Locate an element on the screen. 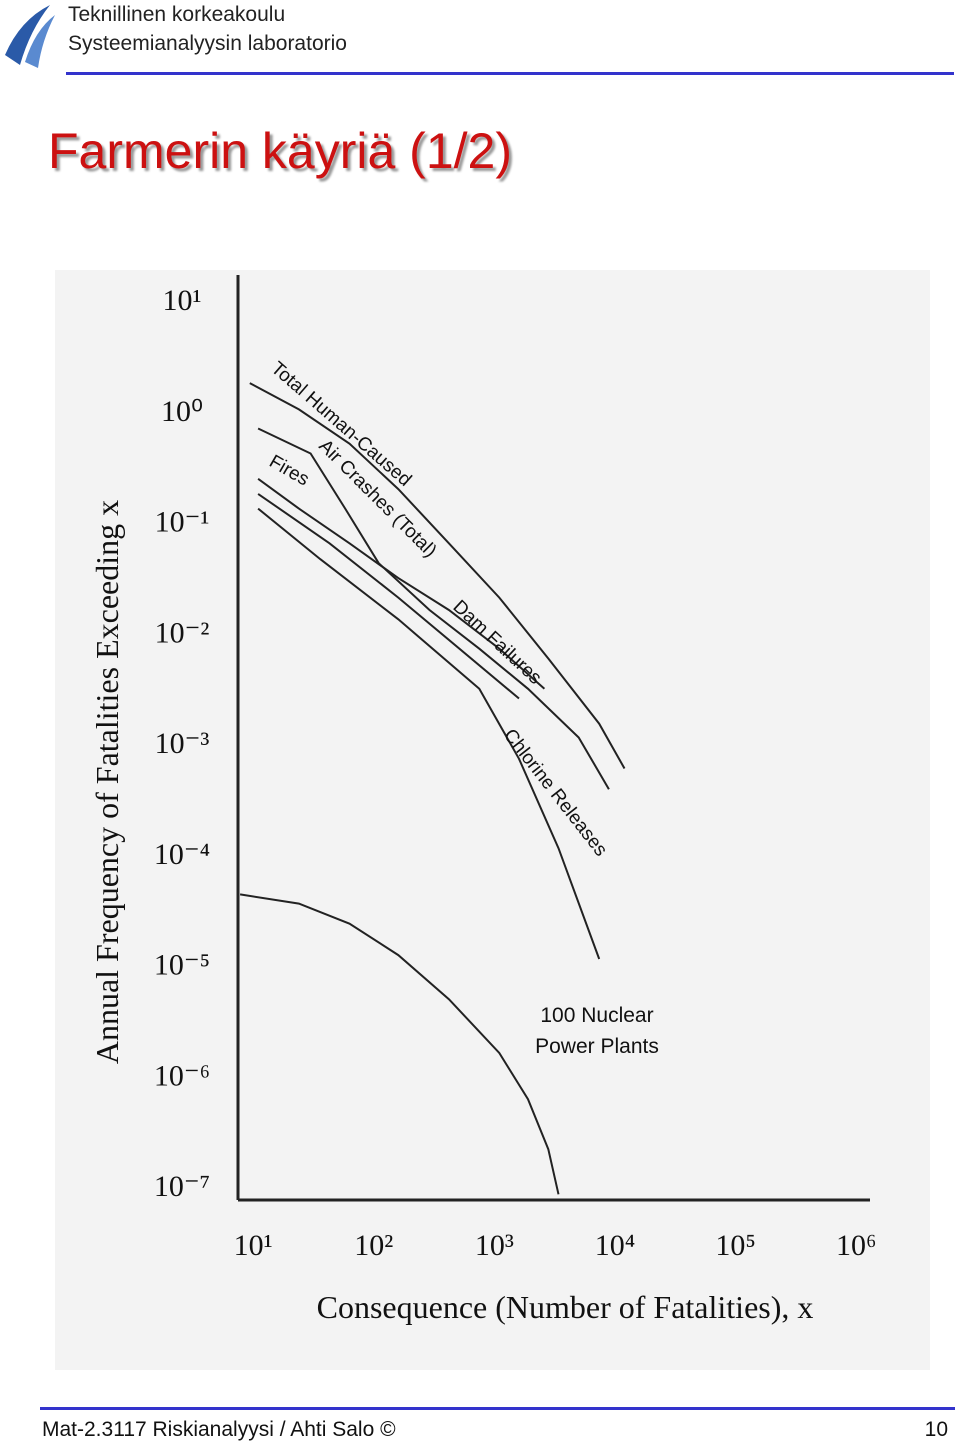 The image size is (960, 1447). y-tick-label: 10¹ is located at coordinates (182, 300).